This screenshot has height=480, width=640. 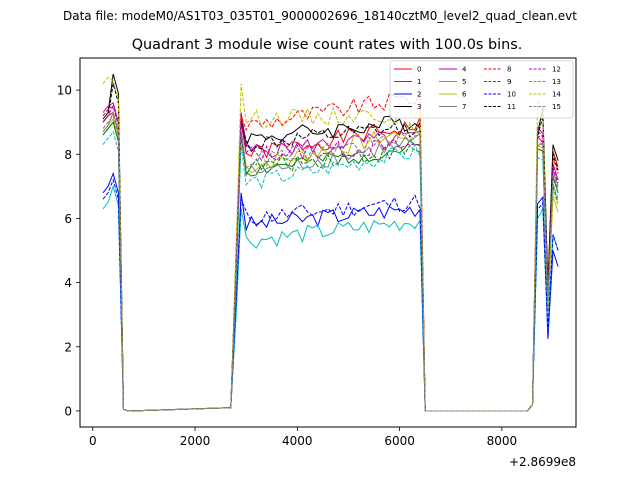 What do you see at coordinates (419, 107) in the screenshot?
I see `legend-label-3: 3` at bounding box center [419, 107].